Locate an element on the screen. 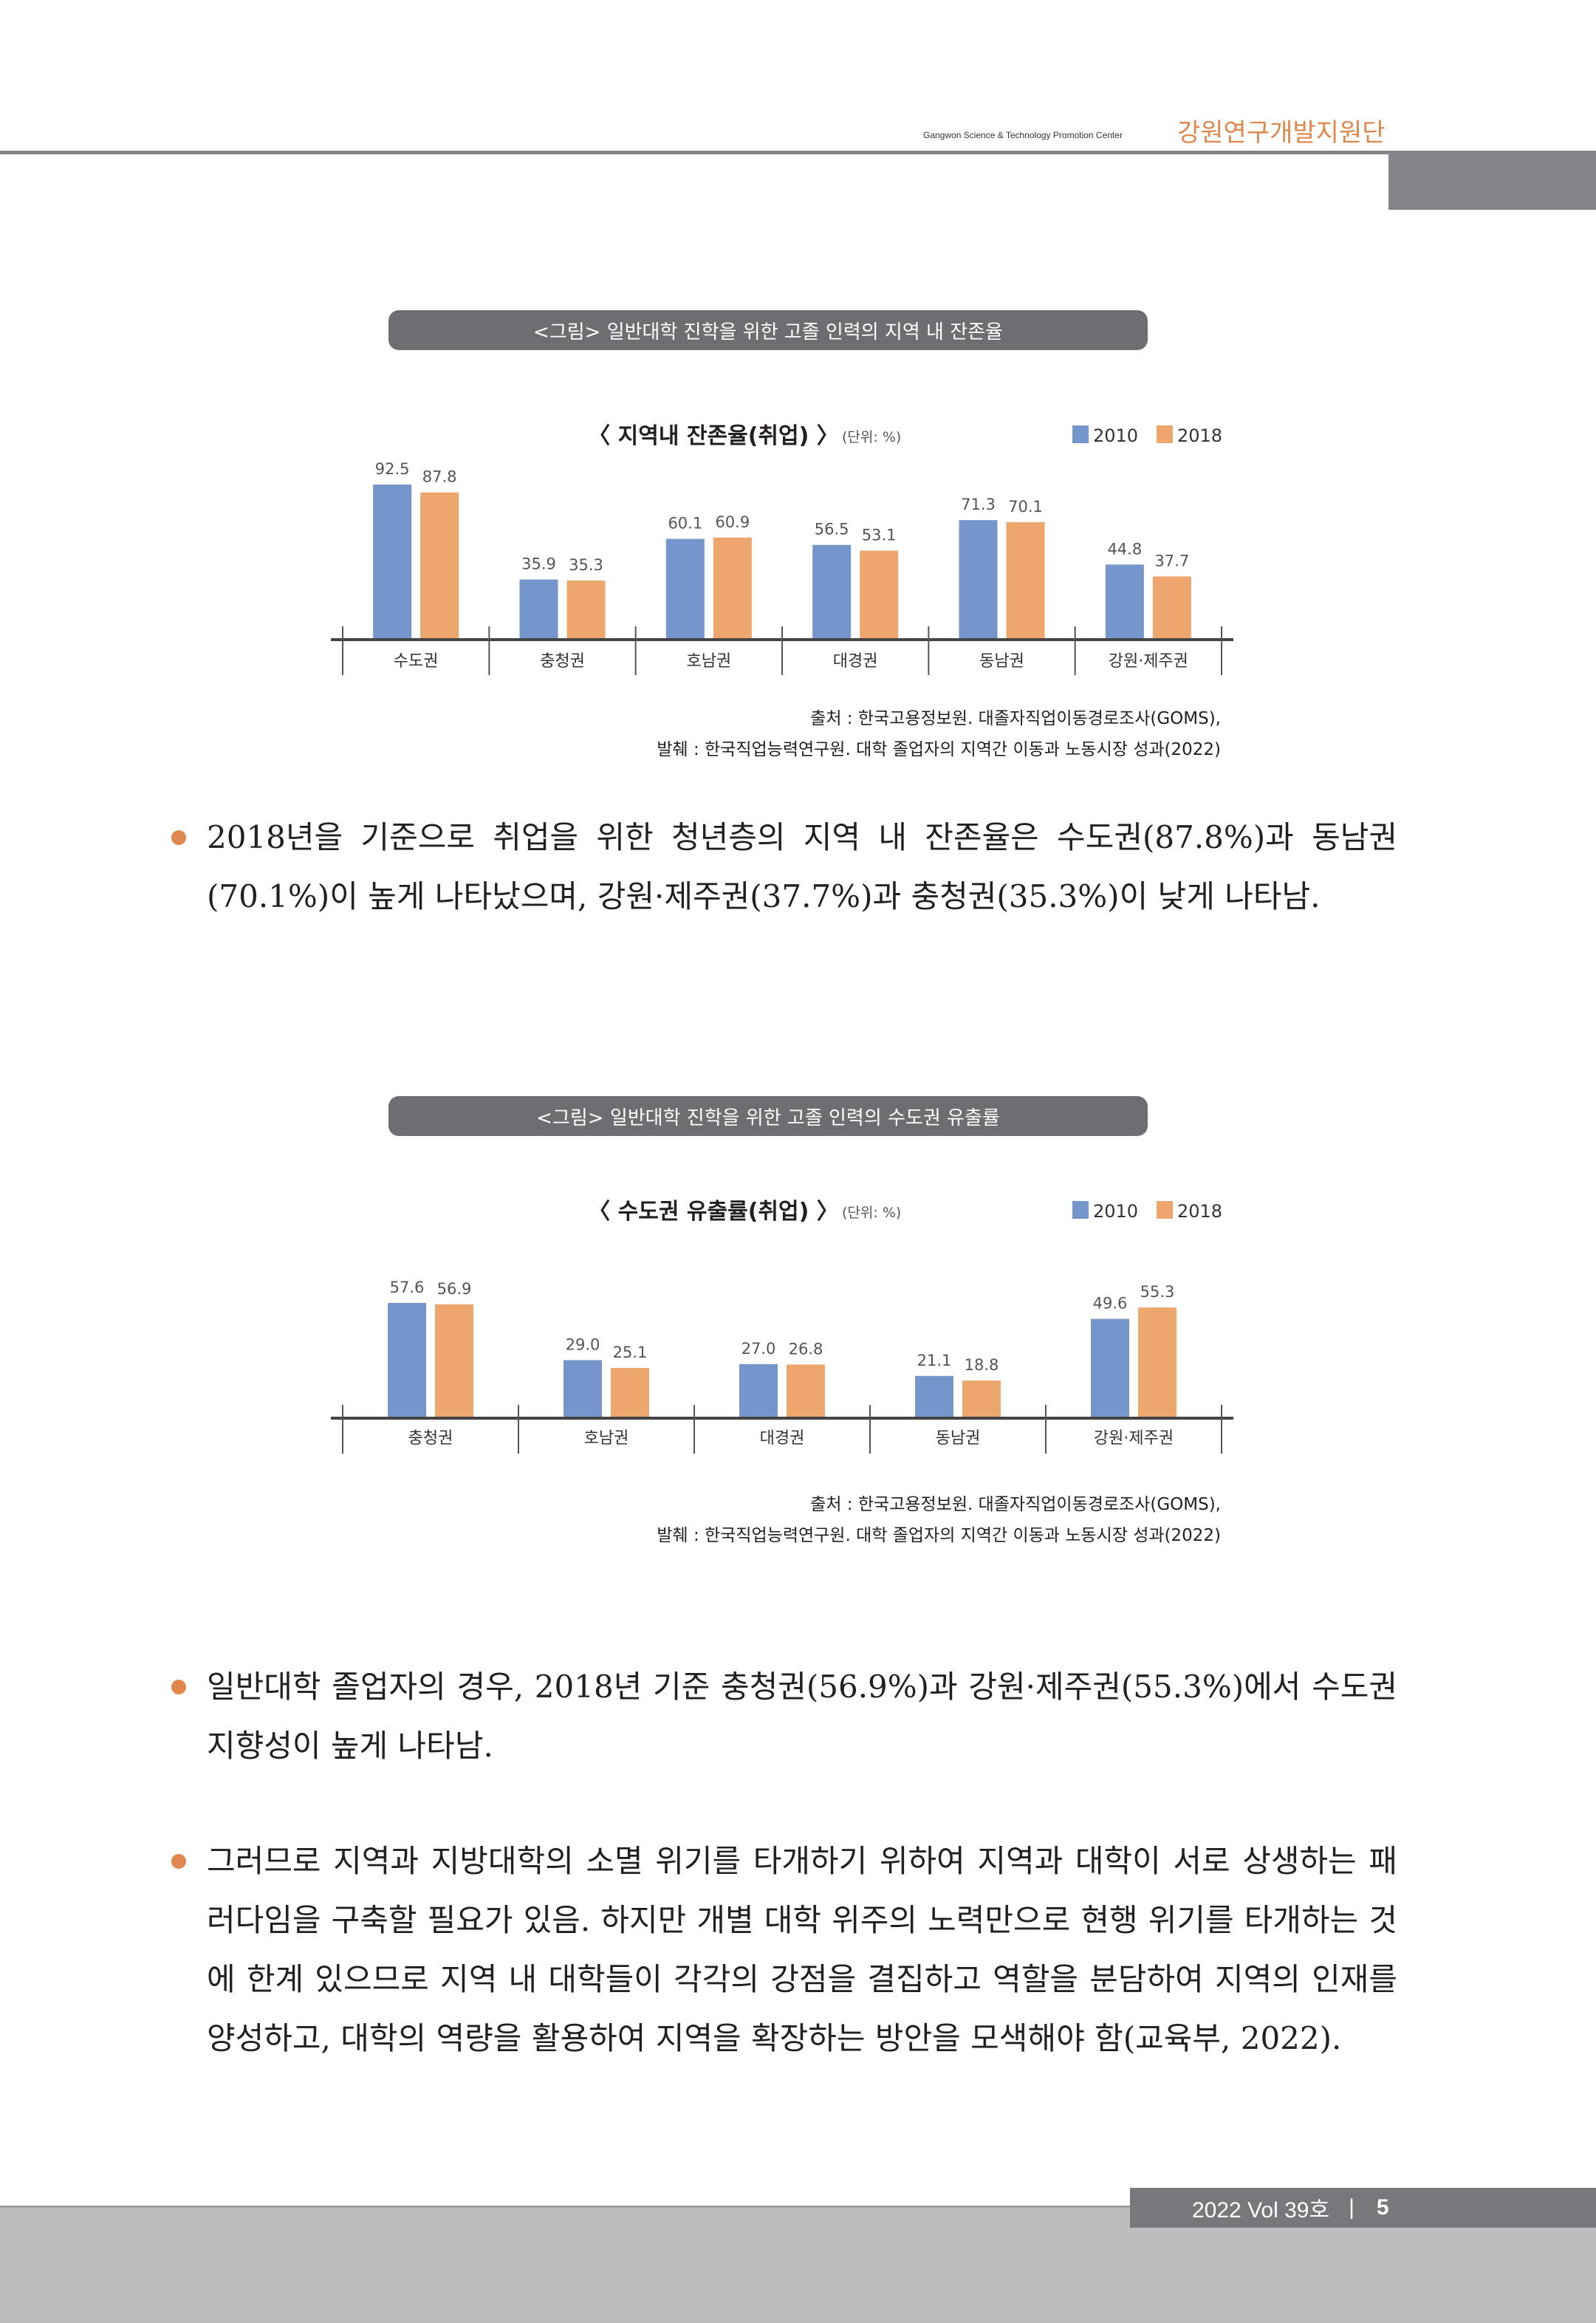 The width and height of the screenshot is (1596, 2323). data-label: 18.8 is located at coordinates (982, 1365).